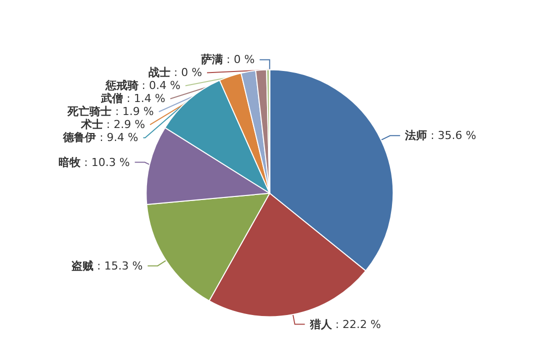  Describe the element at coordinates (121, 85) in the screenshot. I see `slice-label: 惩戒骑` at that location.